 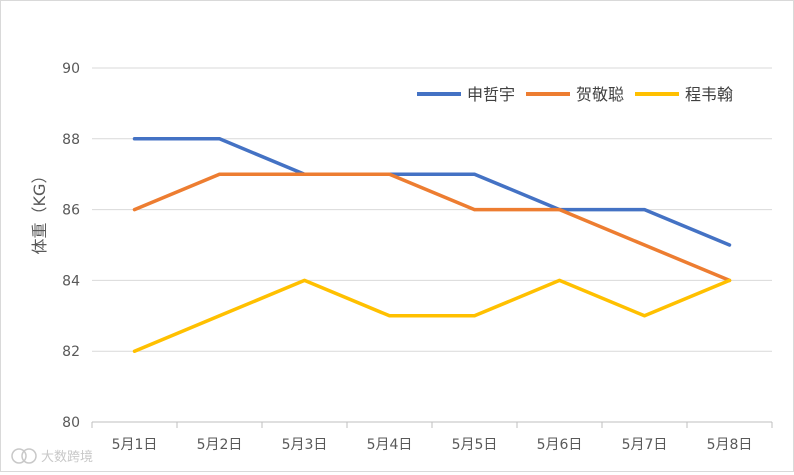 I want to click on legend-label: 程韦翰, so click(x=709, y=94).